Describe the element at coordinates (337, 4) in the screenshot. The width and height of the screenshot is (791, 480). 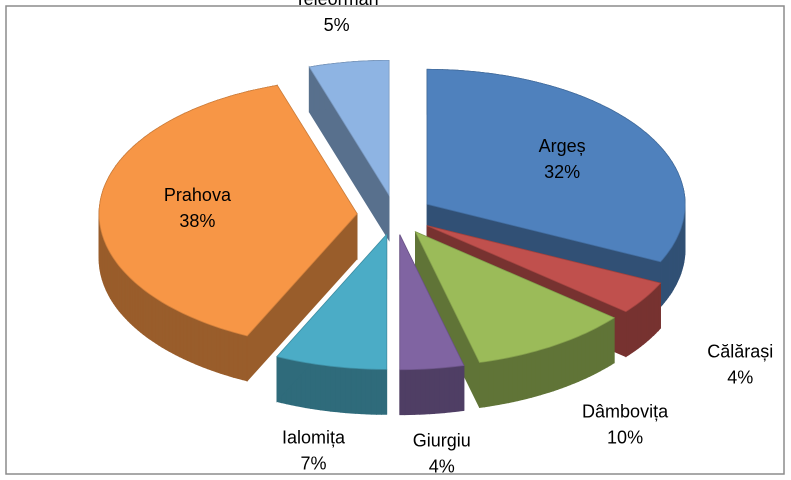
I see `data-label-name: Teleorman` at that location.